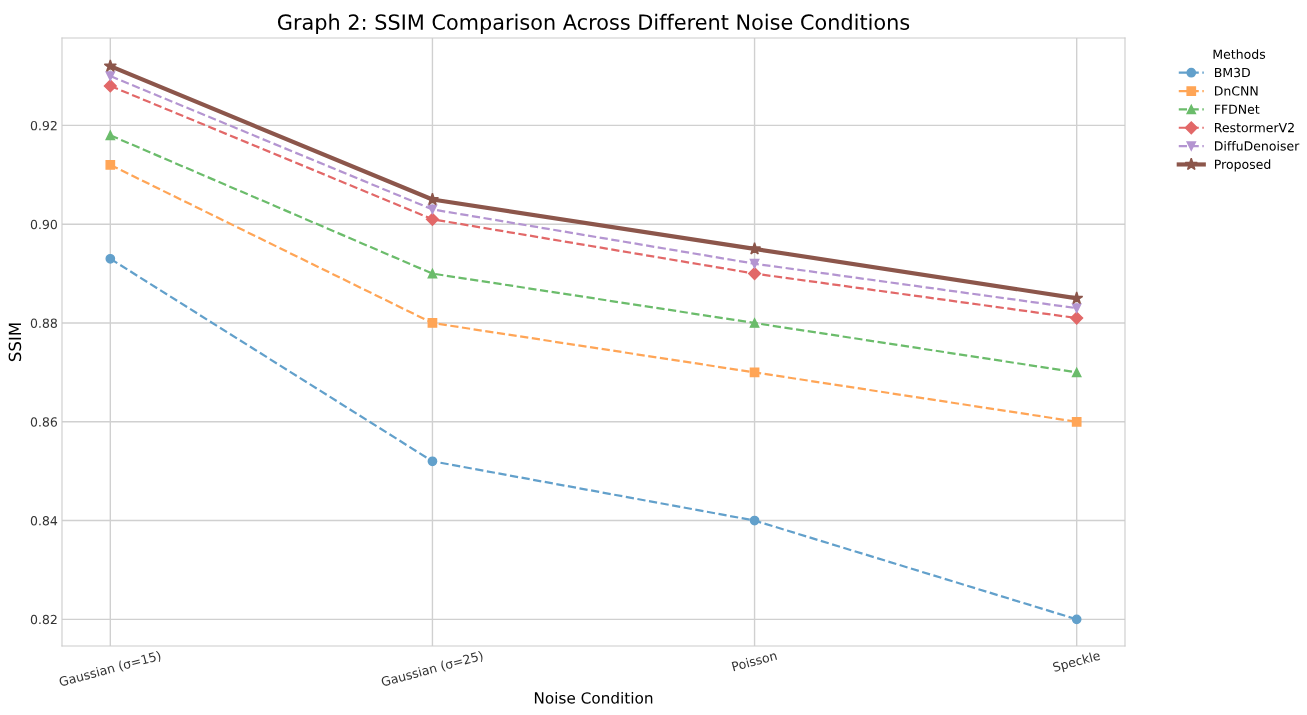 The width and height of the screenshot is (1307, 715). I want to click on legend-label: DnCNN, so click(1236, 91).